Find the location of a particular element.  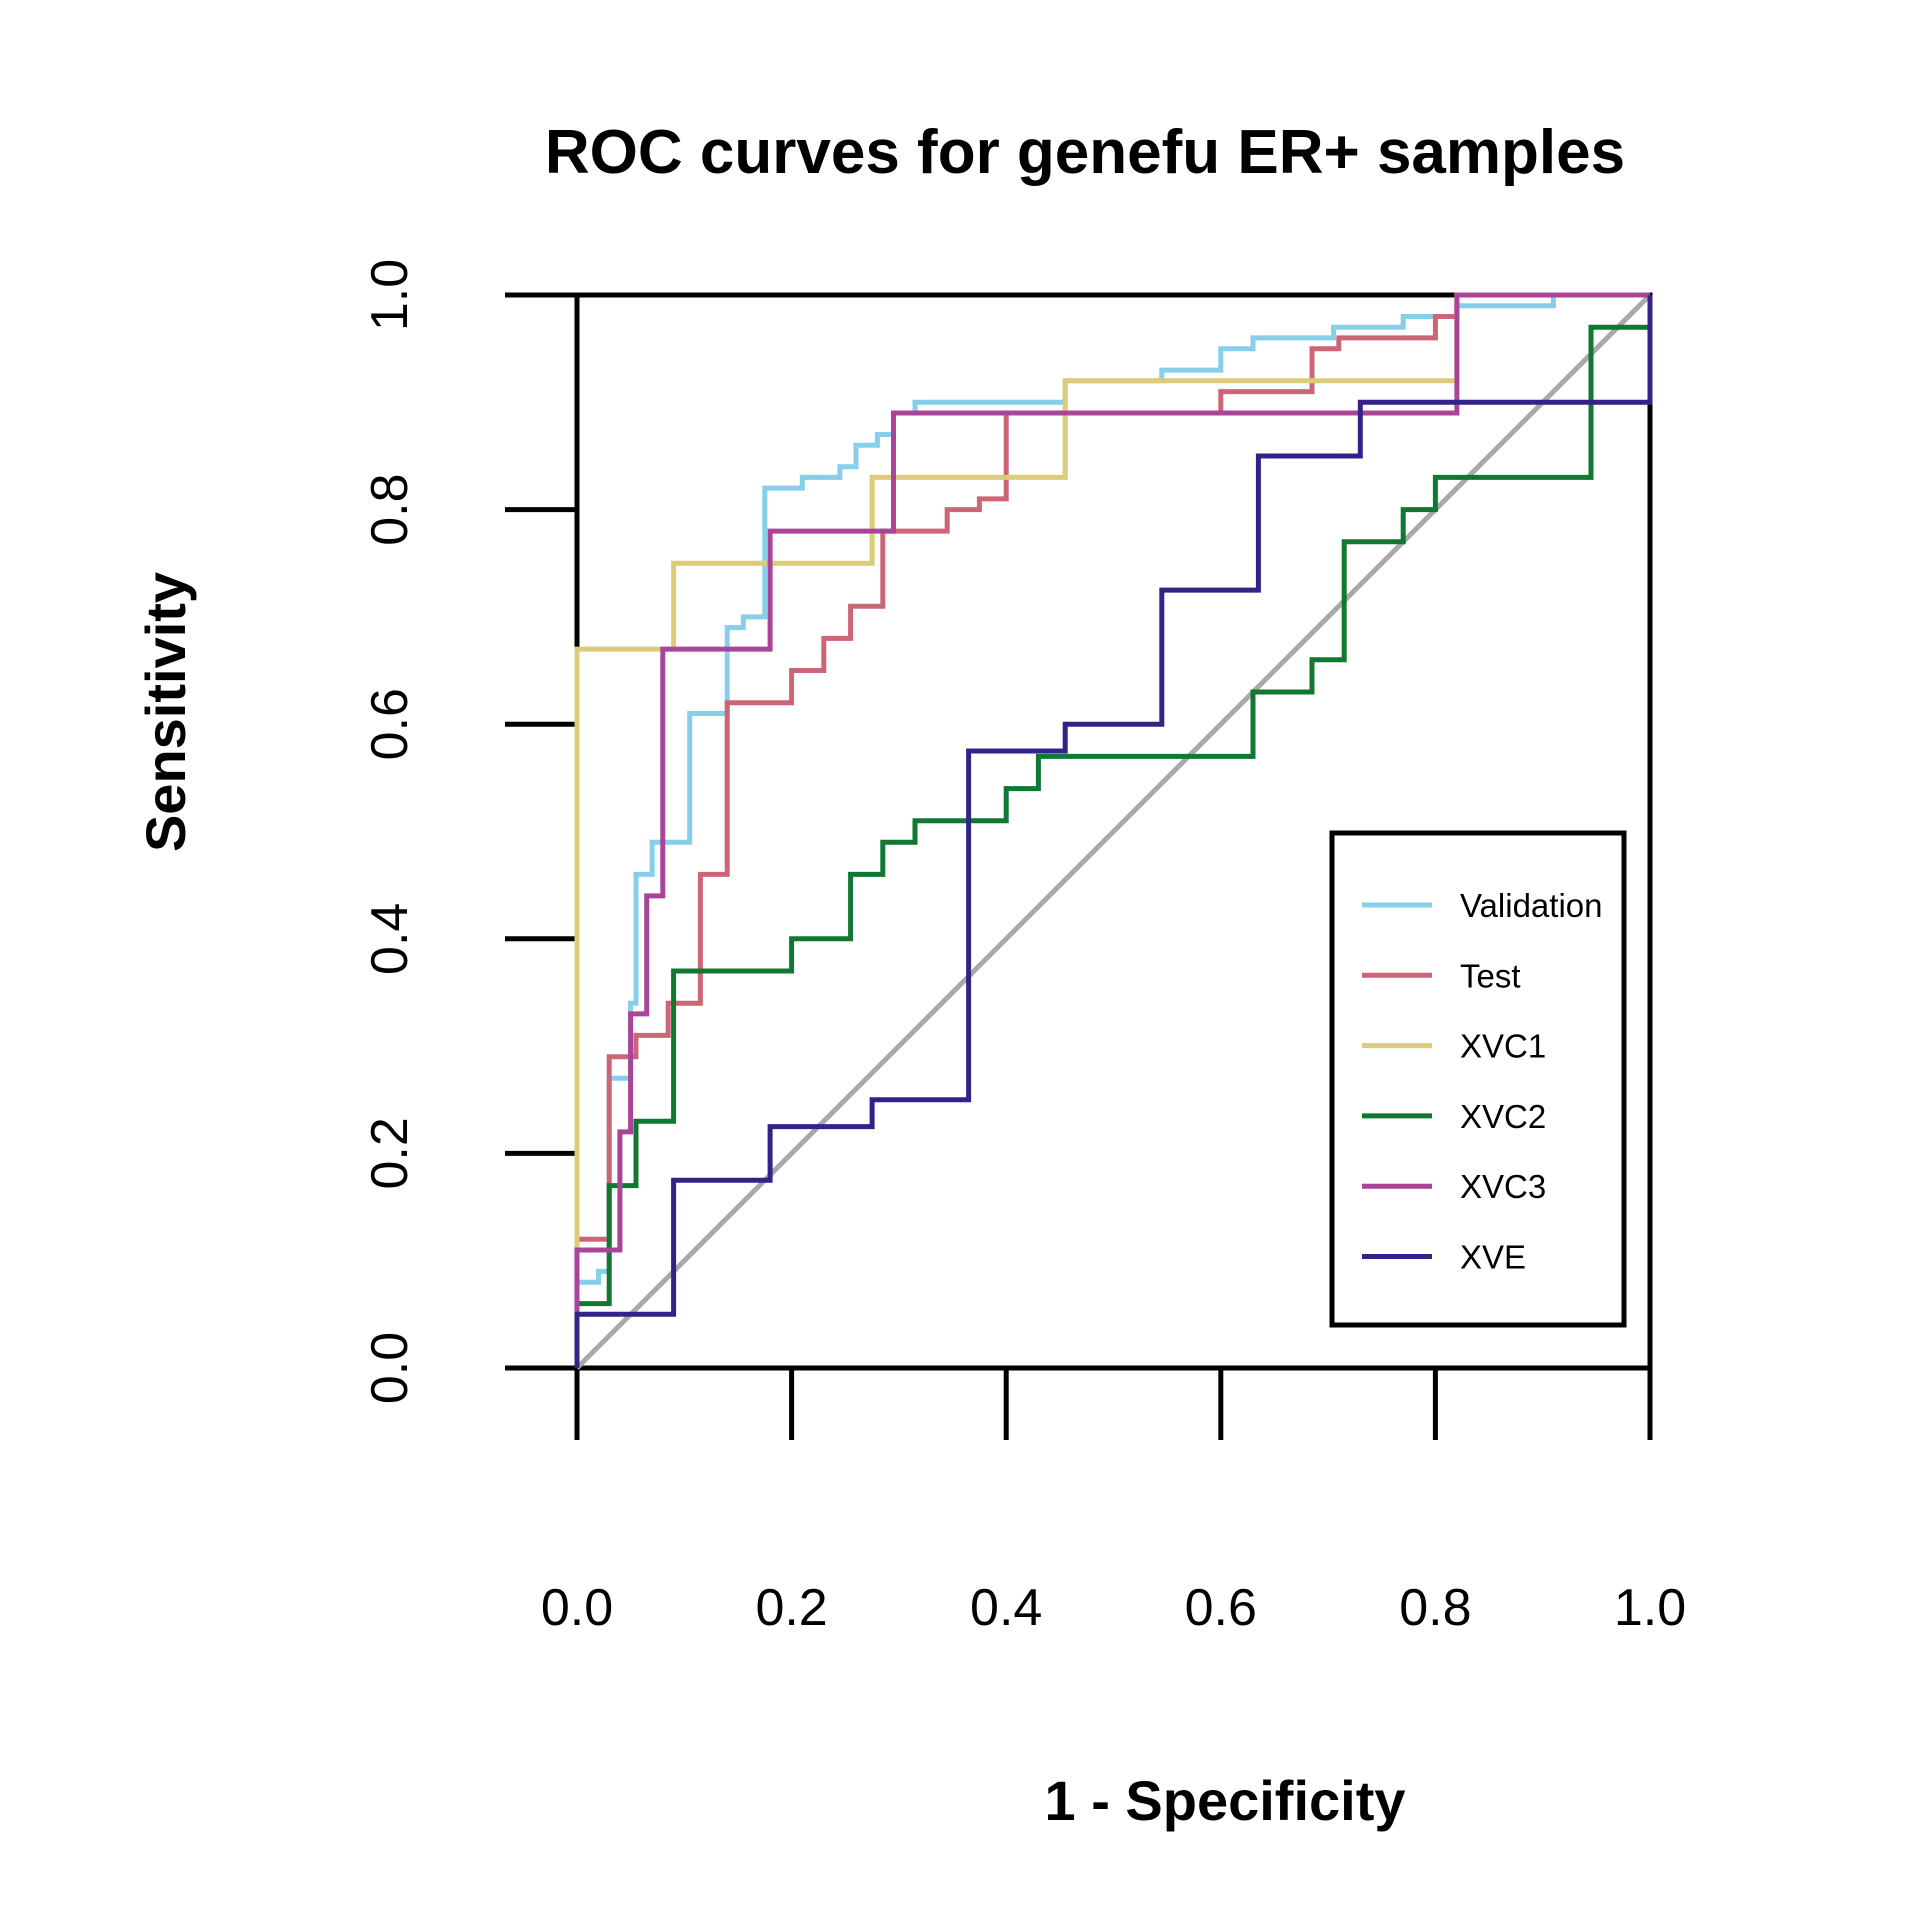

y-tick-label: 0.6 is located at coordinates (390, 724).